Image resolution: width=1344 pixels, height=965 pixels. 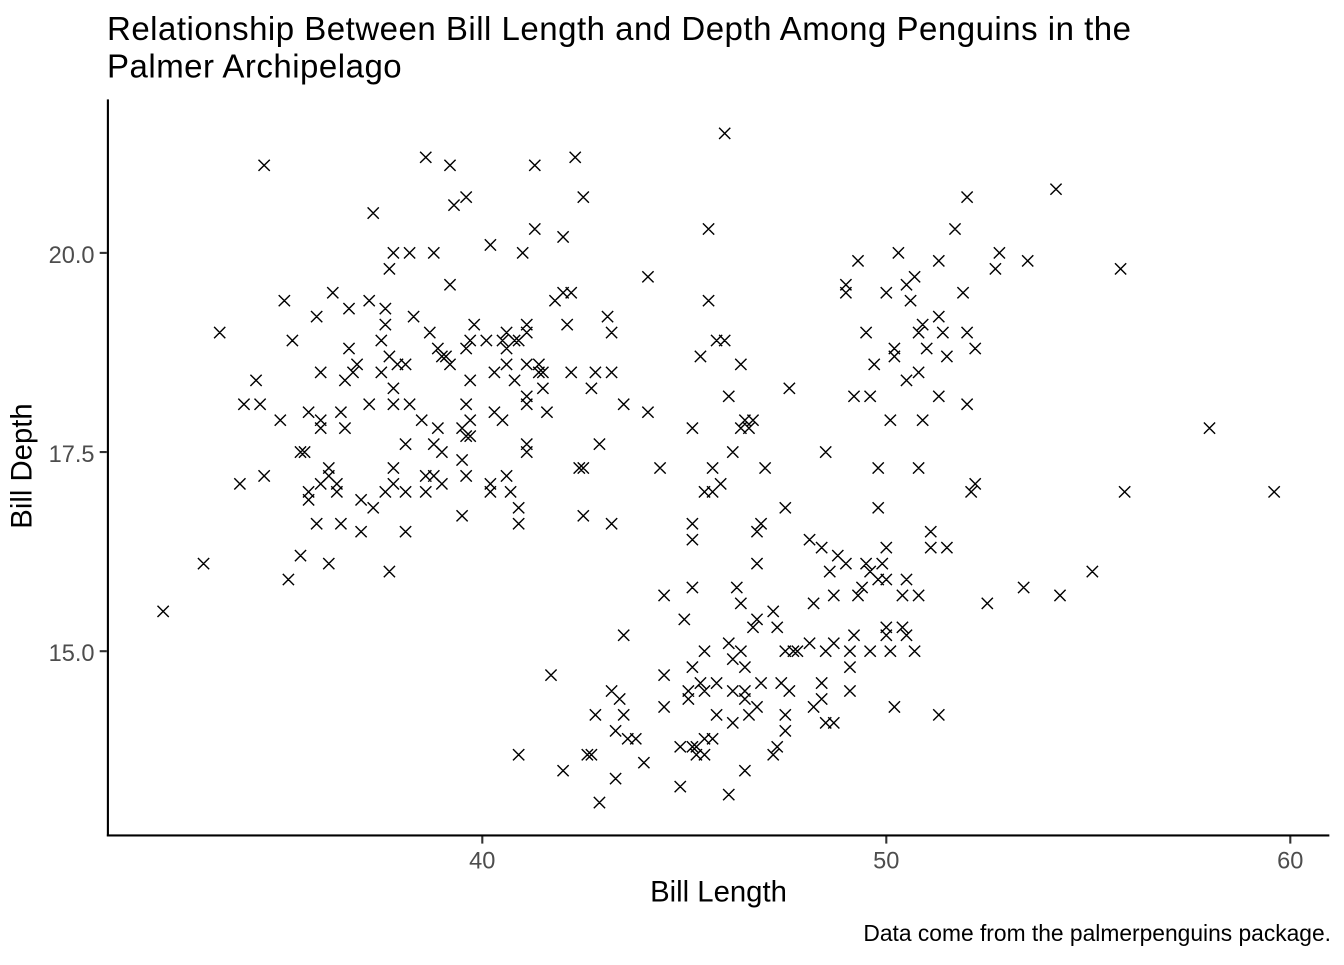 What do you see at coordinates (72, 455) in the screenshot?
I see `svg-text: 17.5` at bounding box center [72, 455].